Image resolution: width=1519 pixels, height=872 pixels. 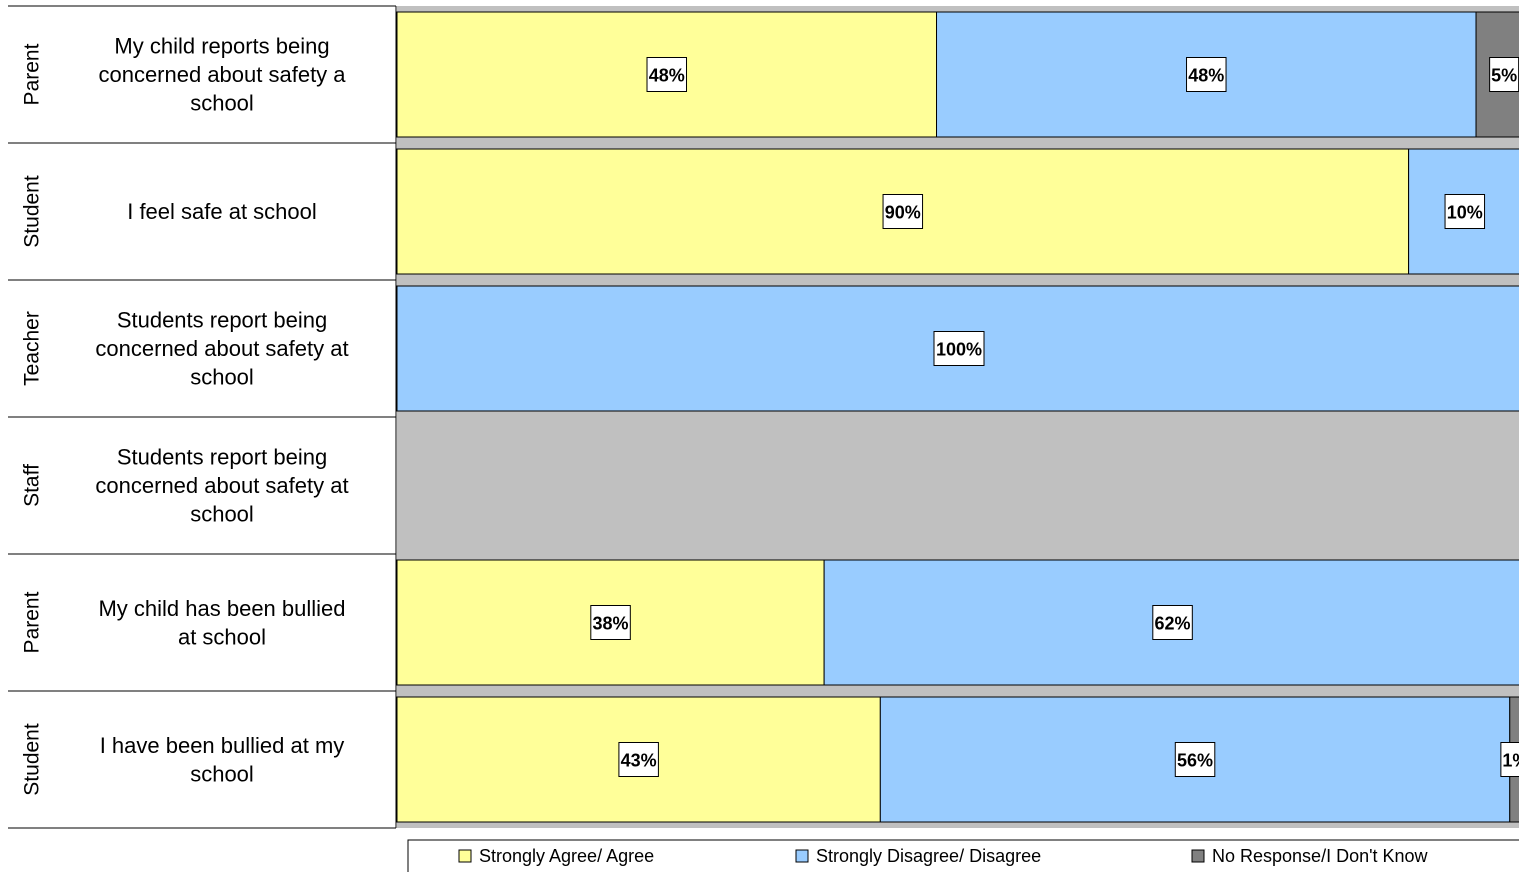 What do you see at coordinates (221, 46) in the screenshot?
I see `row-question-line: My child reports being` at bounding box center [221, 46].